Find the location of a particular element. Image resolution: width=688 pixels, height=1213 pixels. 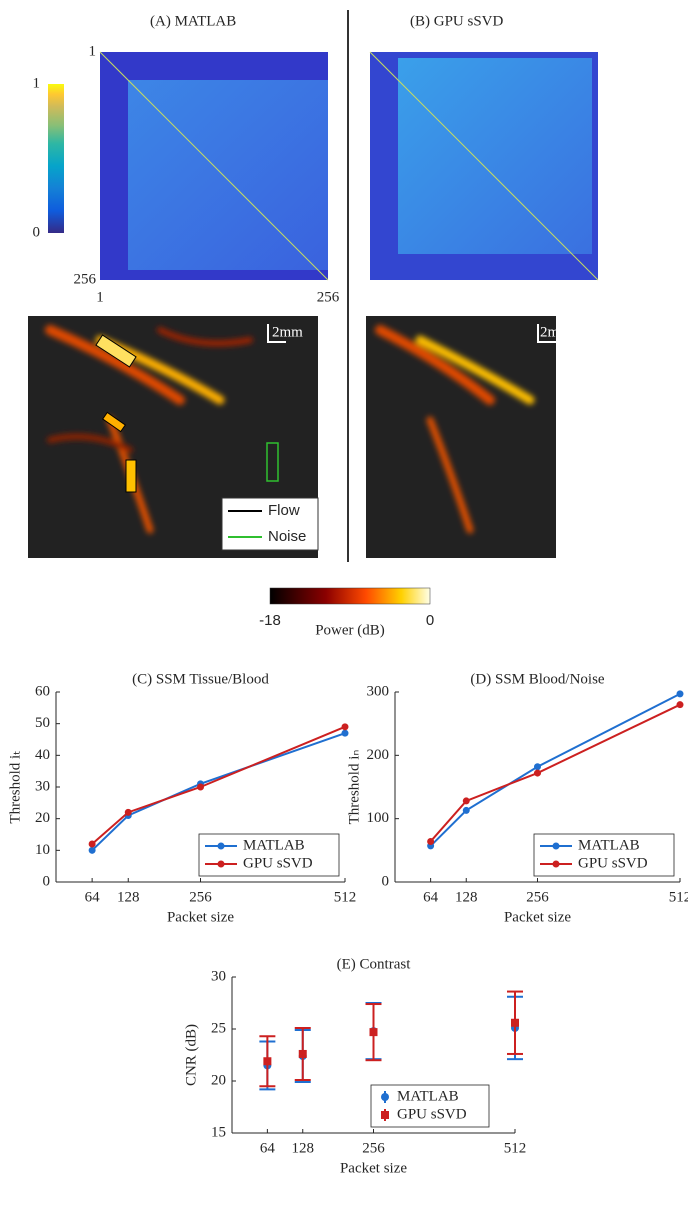

panel-title: (A) MATLAB is located at coordinates (193, 21).